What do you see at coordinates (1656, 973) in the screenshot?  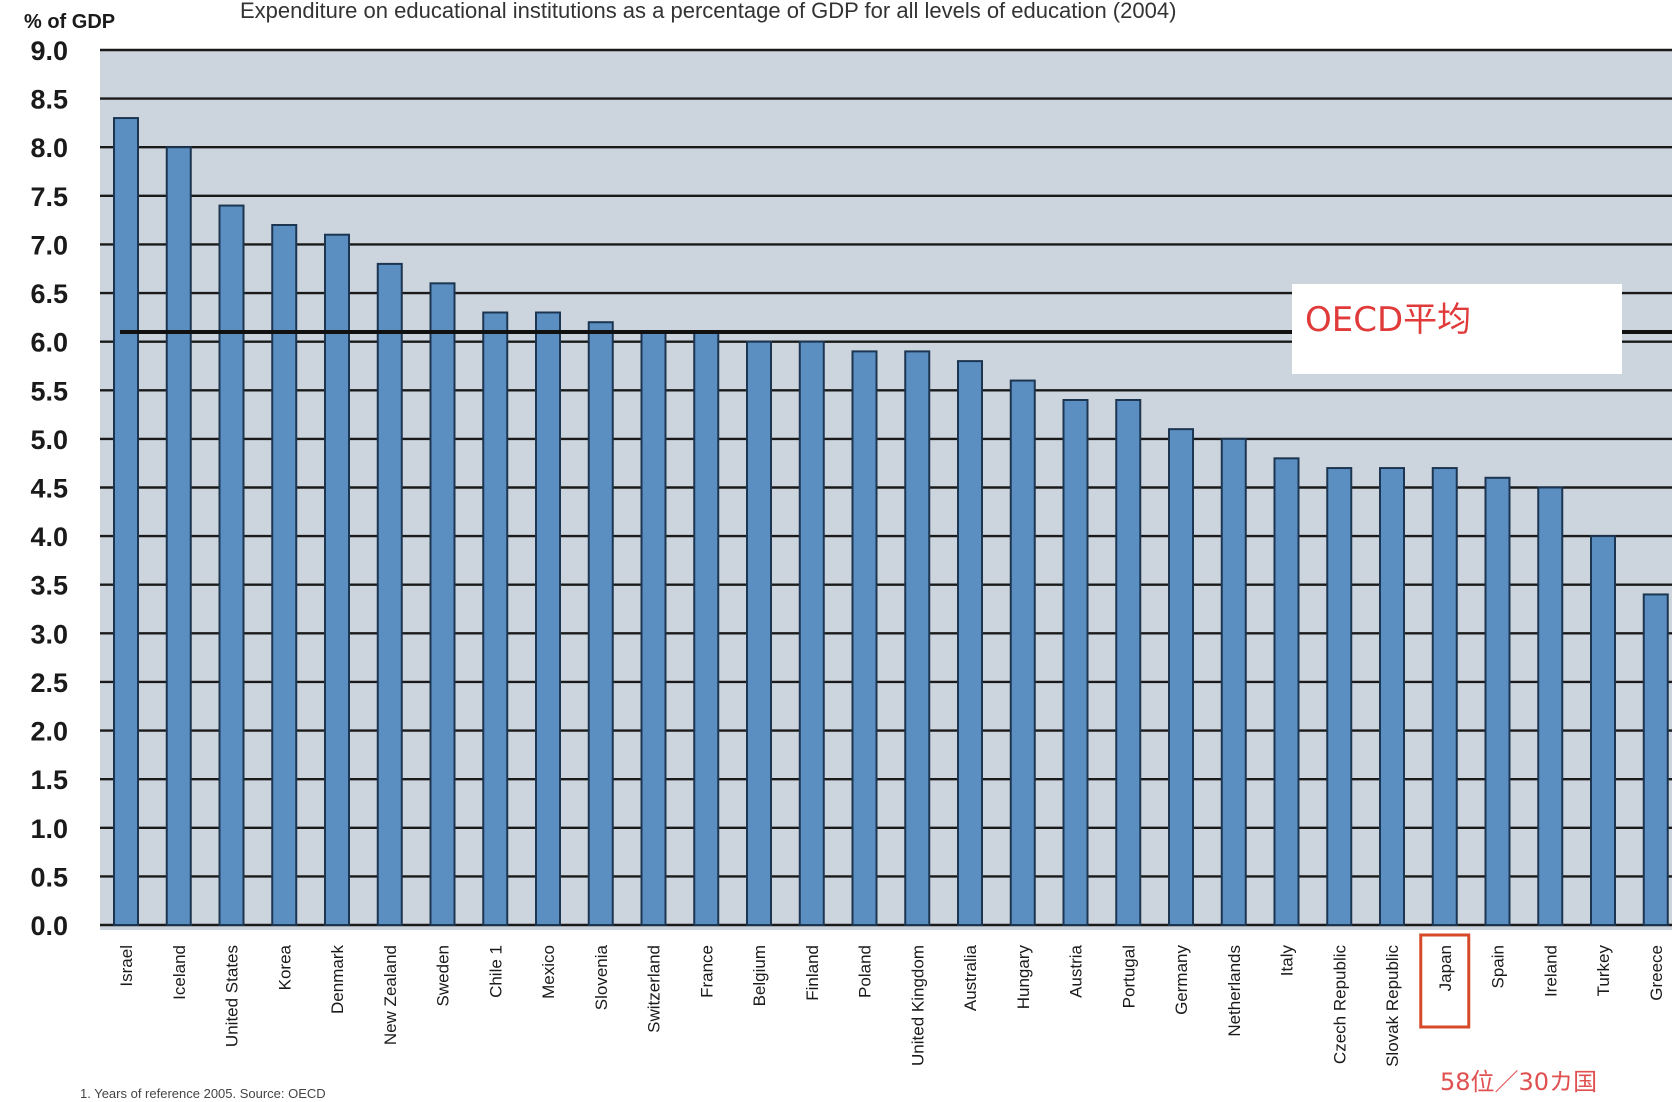 I see `x-tick-label: Greece` at bounding box center [1656, 973].